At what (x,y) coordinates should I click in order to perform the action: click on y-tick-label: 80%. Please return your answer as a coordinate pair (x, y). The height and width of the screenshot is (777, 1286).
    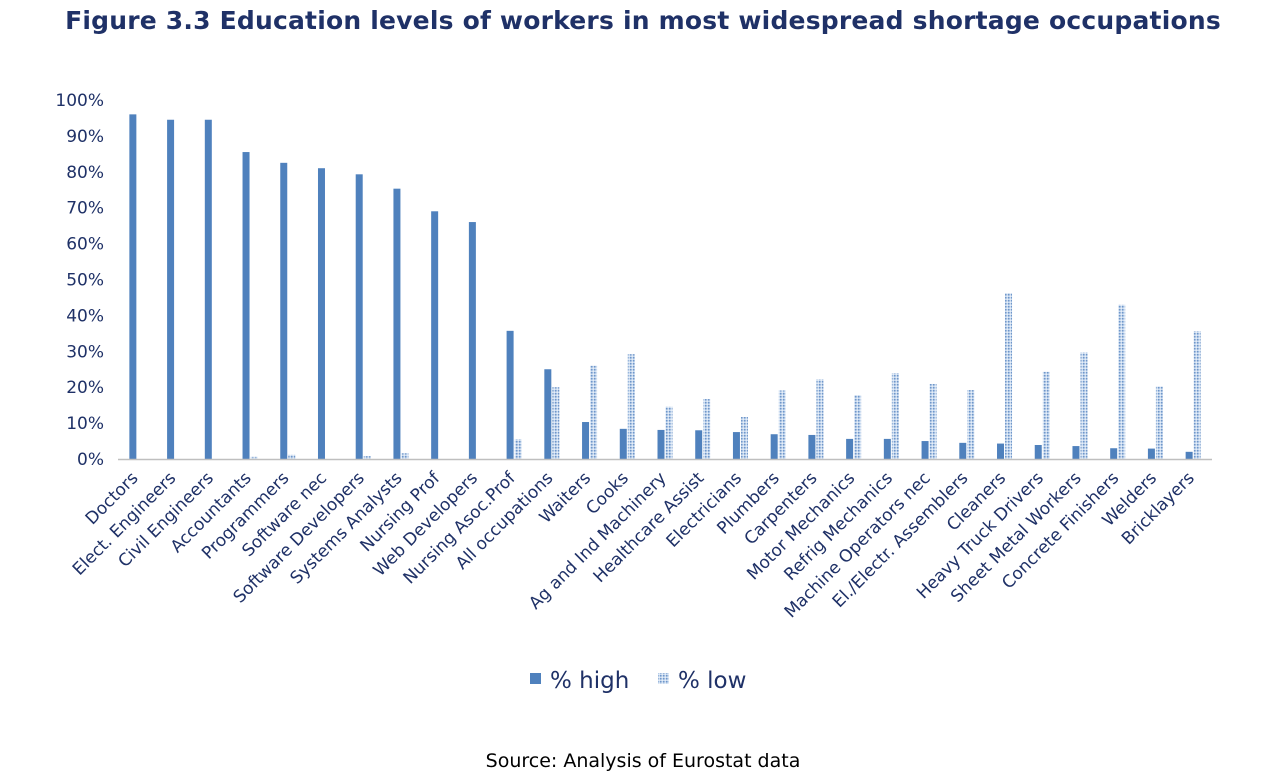
    Looking at the image, I should click on (85, 173).